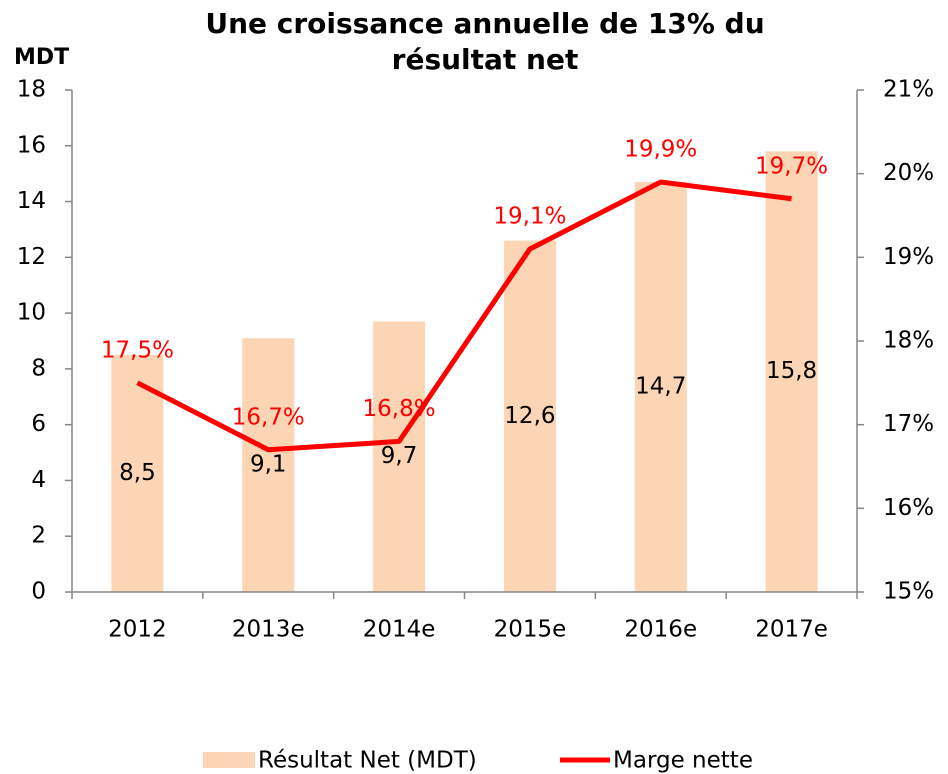  Describe the element at coordinates (31, 313) in the screenshot. I see `y-tick-label: 10` at that location.